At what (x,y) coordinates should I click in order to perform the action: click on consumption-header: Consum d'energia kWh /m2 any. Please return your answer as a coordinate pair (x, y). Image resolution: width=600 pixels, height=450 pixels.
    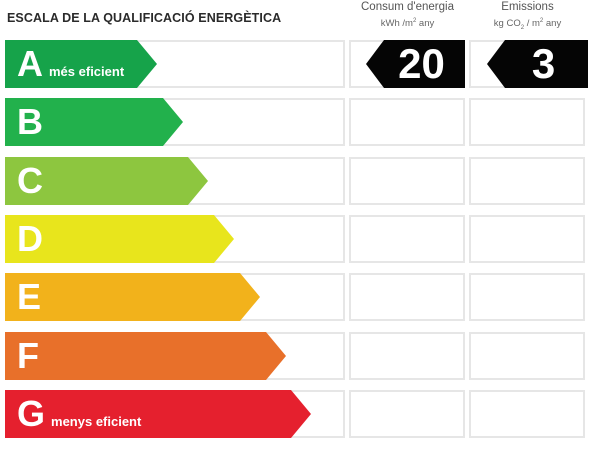
    Looking at the image, I should click on (407, 15).